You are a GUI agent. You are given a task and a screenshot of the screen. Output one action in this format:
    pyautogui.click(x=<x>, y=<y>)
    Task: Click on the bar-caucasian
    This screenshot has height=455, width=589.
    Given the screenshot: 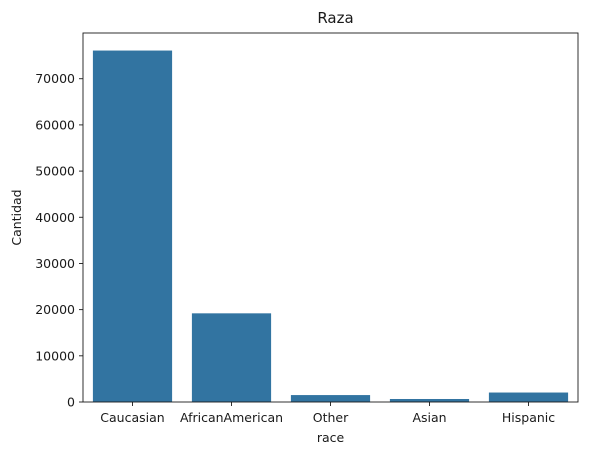 What is the action you would take?
    pyautogui.click(x=132, y=226)
    